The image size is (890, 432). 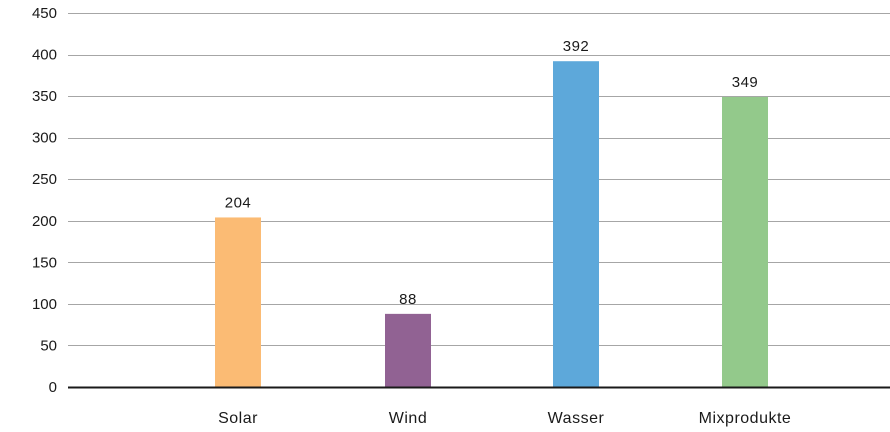 I want to click on y-tick-label-350: 350, so click(x=44, y=96).